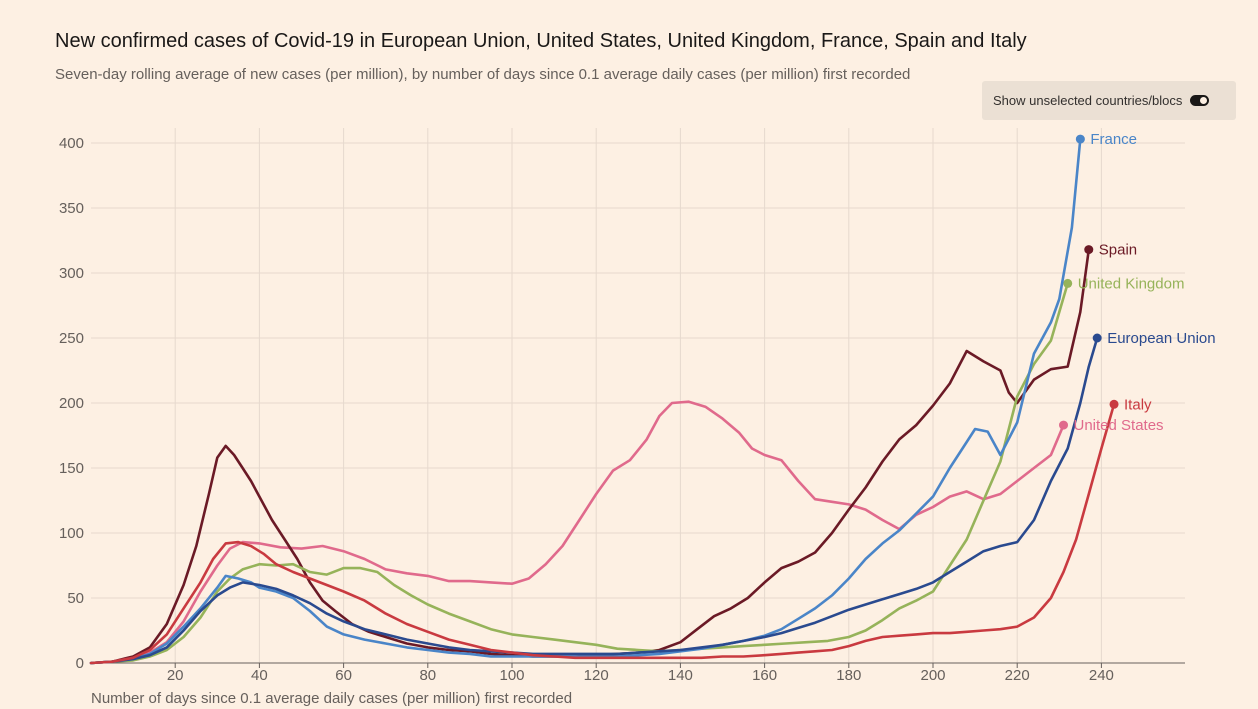  What do you see at coordinates (71, 338) in the screenshot?
I see `y-tick-label: 250` at bounding box center [71, 338].